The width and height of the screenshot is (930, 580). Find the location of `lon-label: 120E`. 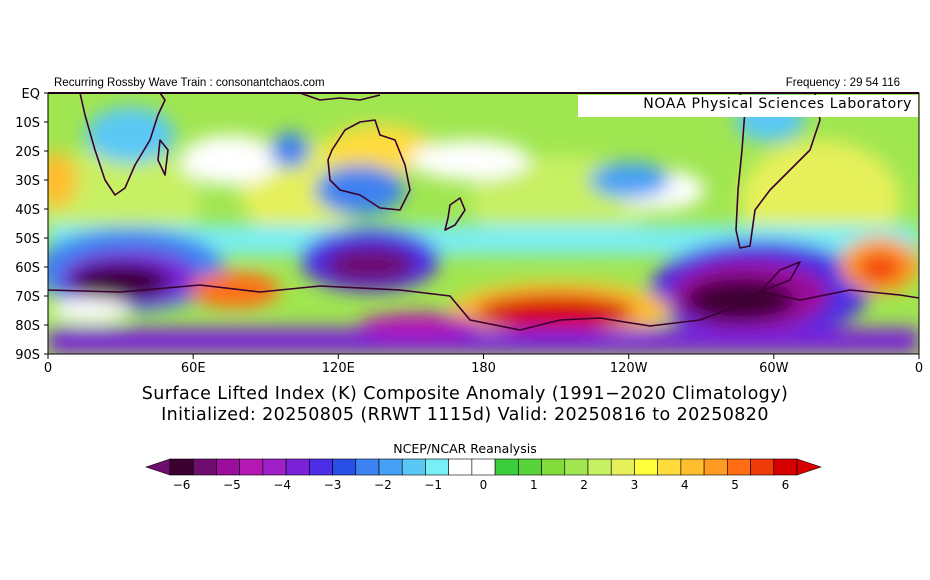

lon-label: 120E is located at coordinates (338, 368).